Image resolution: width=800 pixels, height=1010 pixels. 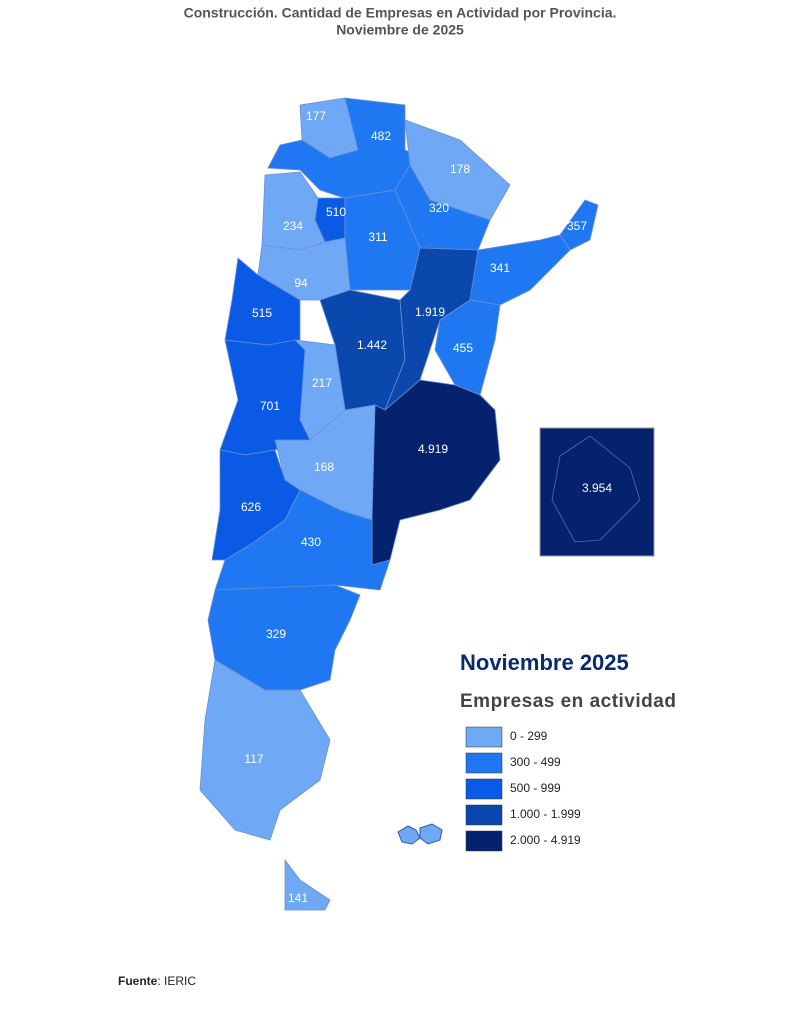 I want to click on province-label: 141, so click(x=298, y=898).